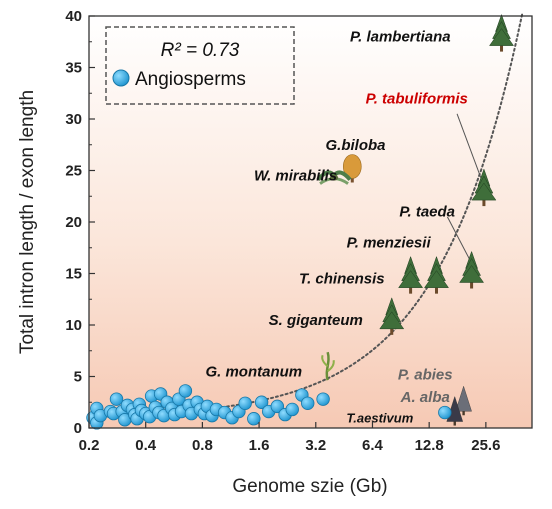  I want to click on wheat-point, so click(445, 412).